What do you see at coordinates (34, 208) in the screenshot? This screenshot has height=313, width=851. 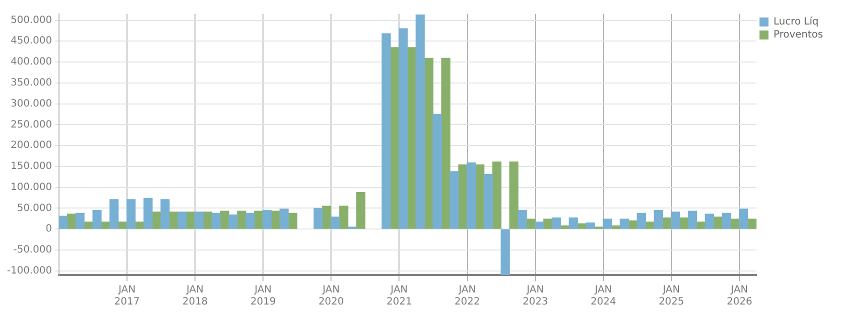 I see `y-tick-label: 50.000` at bounding box center [34, 208].